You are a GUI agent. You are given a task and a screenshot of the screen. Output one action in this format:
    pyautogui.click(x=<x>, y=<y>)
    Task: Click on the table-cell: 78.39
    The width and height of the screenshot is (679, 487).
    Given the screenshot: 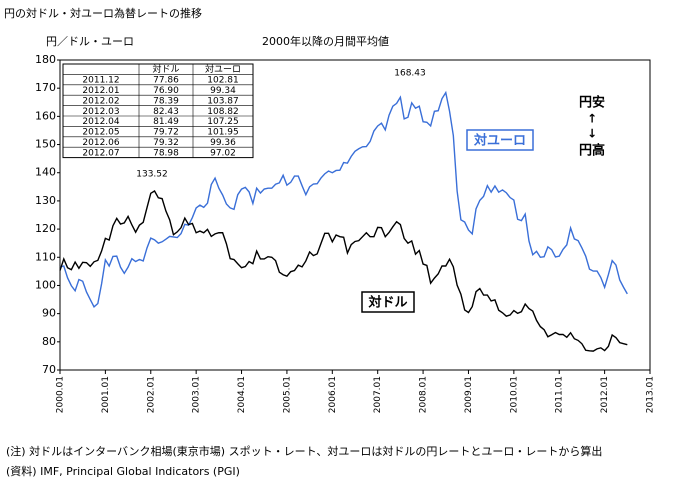 What is the action you would take?
    pyautogui.click(x=166, y=101)
    